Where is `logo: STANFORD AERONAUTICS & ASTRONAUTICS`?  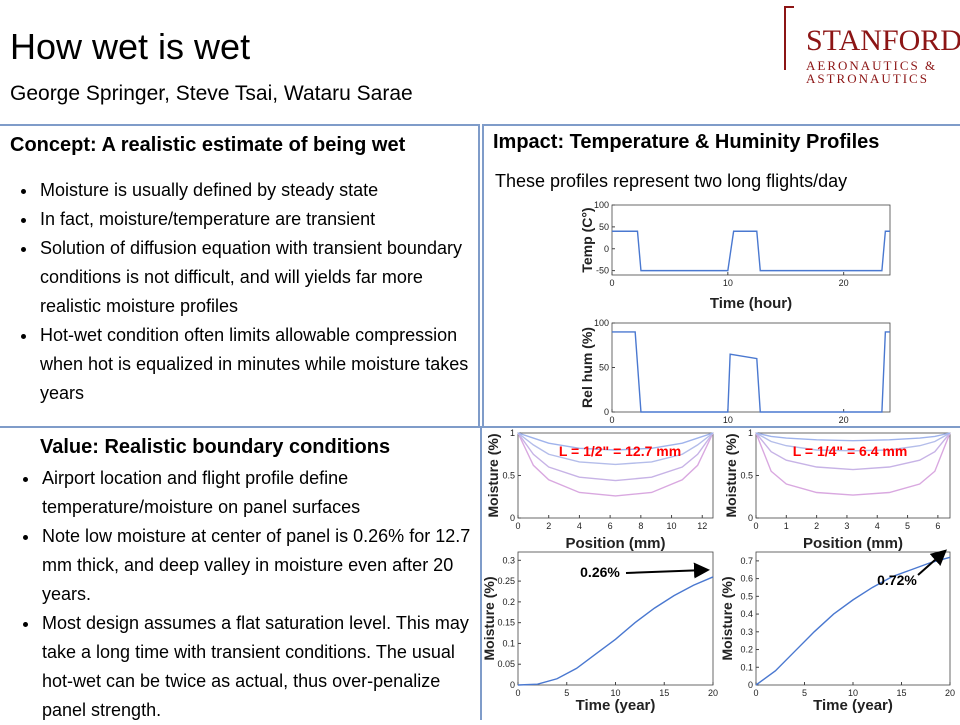
logo: STANFORD AERONAUTICS & ASTRONAUTICS is located at coordinates (872, 44).